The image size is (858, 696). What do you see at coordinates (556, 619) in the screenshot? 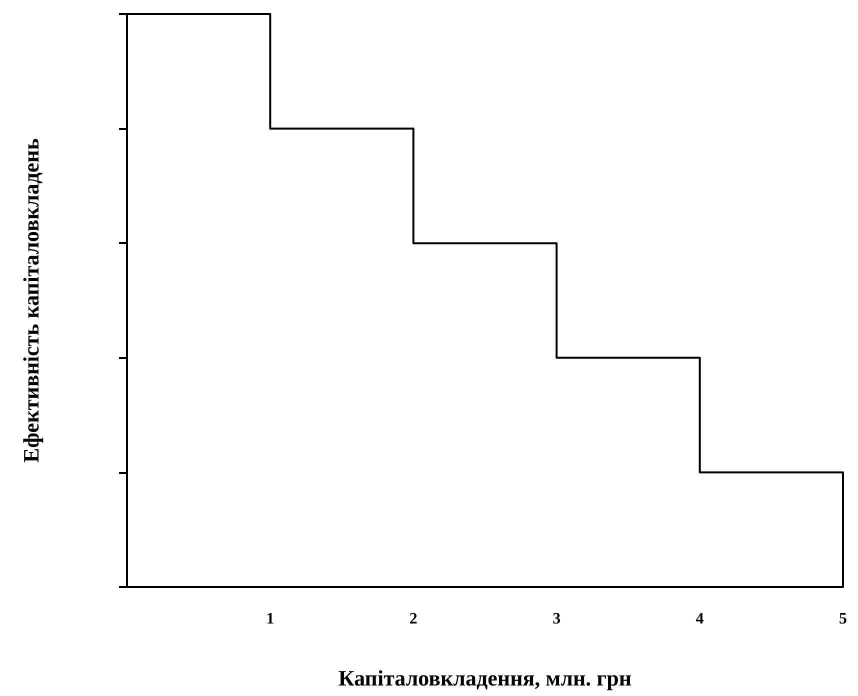
I see `x-tick-label: 3` at bounding box center [556, 619].